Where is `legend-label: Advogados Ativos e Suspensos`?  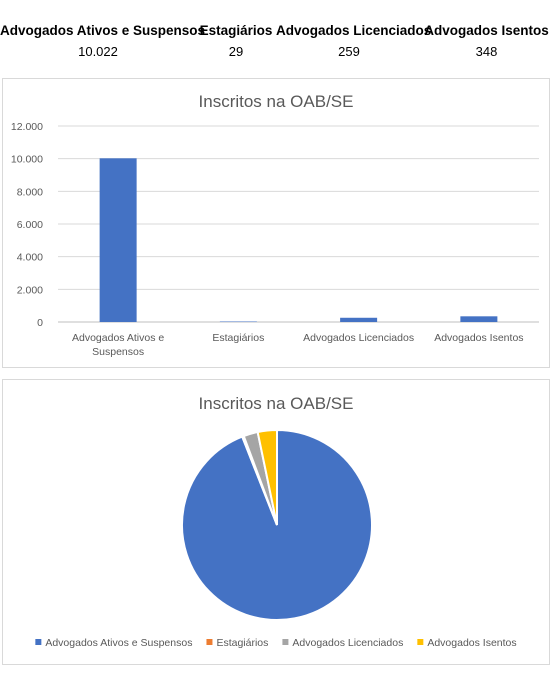
legend-label: Advogados Ativos e Suspensos is located at coordinates (118, 643).